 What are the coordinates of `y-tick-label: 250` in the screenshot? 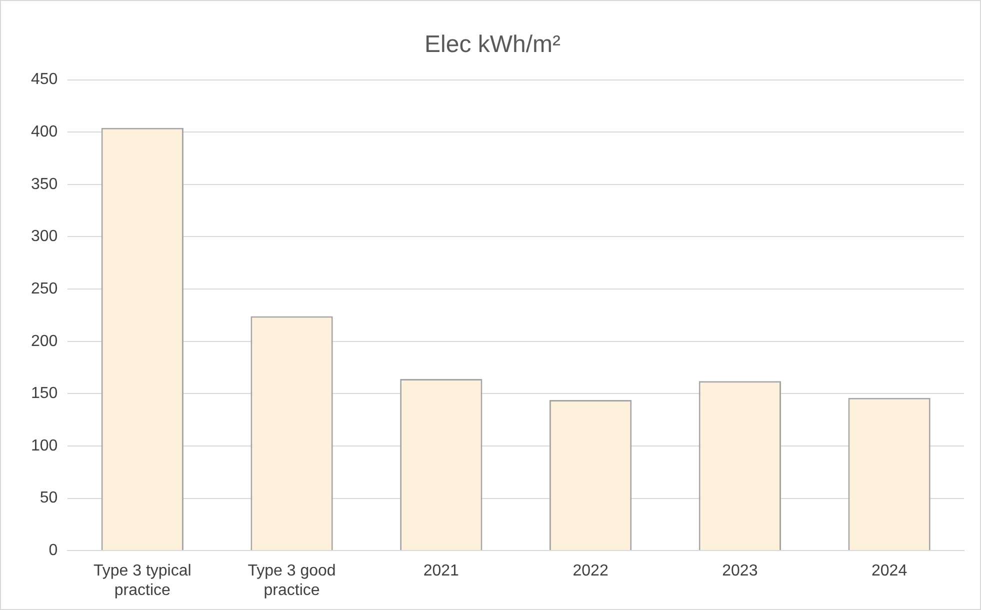 It's located at (44, 289).